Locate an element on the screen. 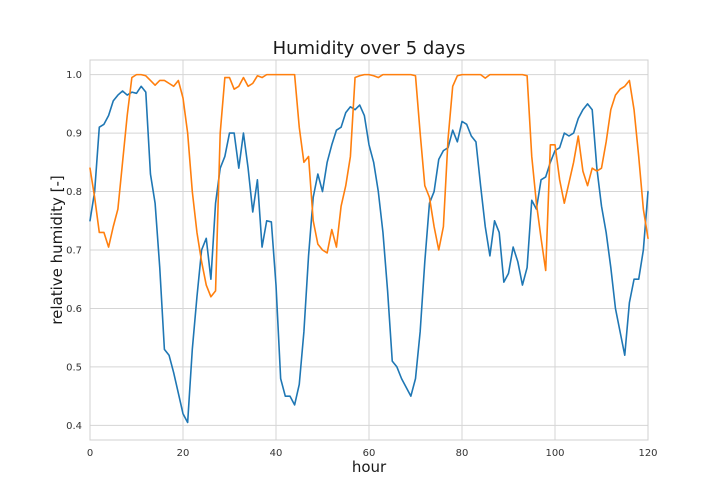  x-tick-label: 120 is located at coordinates (647, 453).